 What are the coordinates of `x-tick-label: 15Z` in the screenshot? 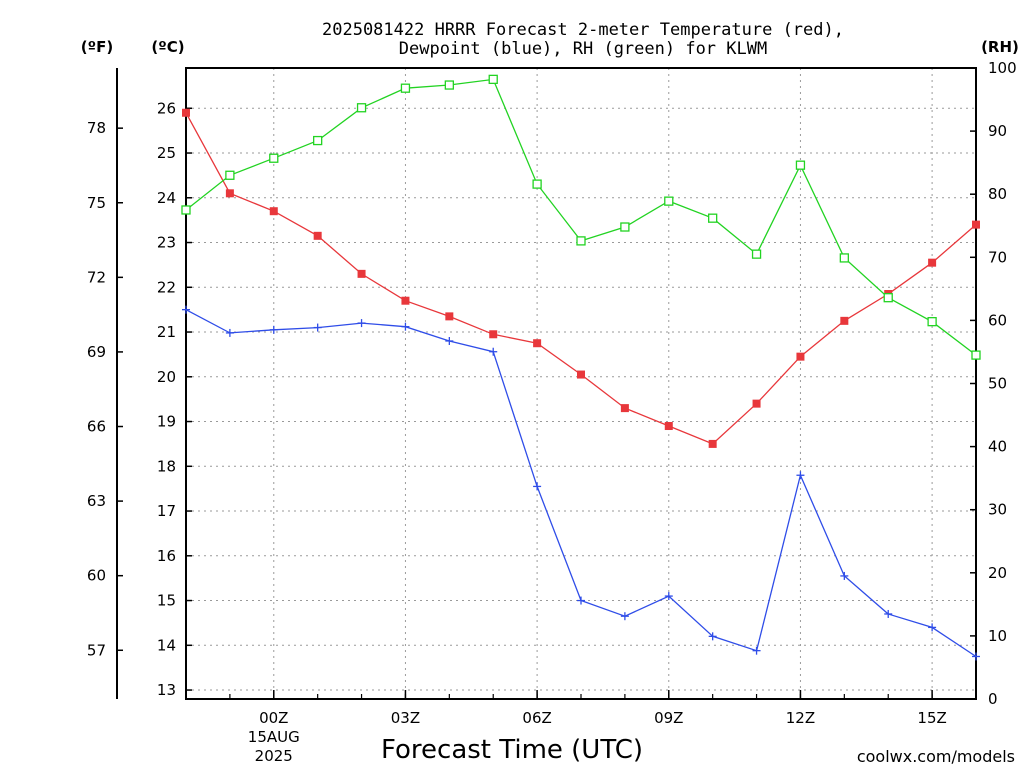 It's located at (931, 718).